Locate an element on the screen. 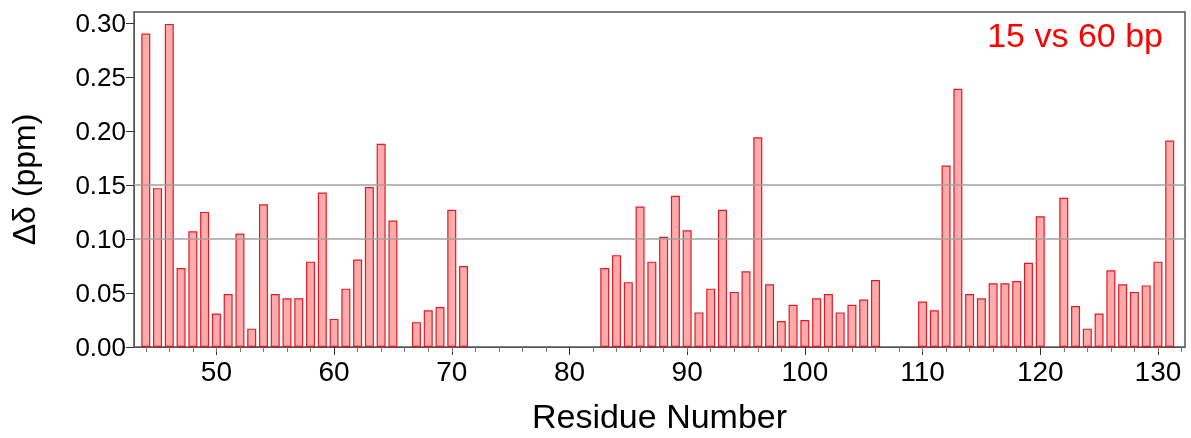 The height and width of the screenshot is (438, 1191). x-tick-label: 70 is located at coordinates (452, 371).